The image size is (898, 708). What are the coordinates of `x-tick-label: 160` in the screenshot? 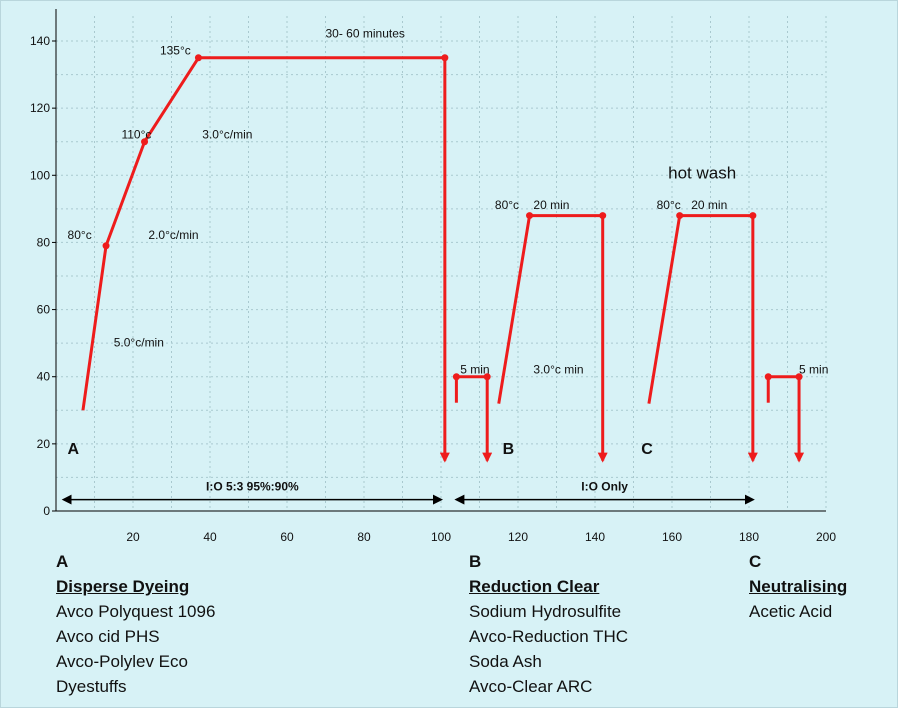 It's located at (672, 537).